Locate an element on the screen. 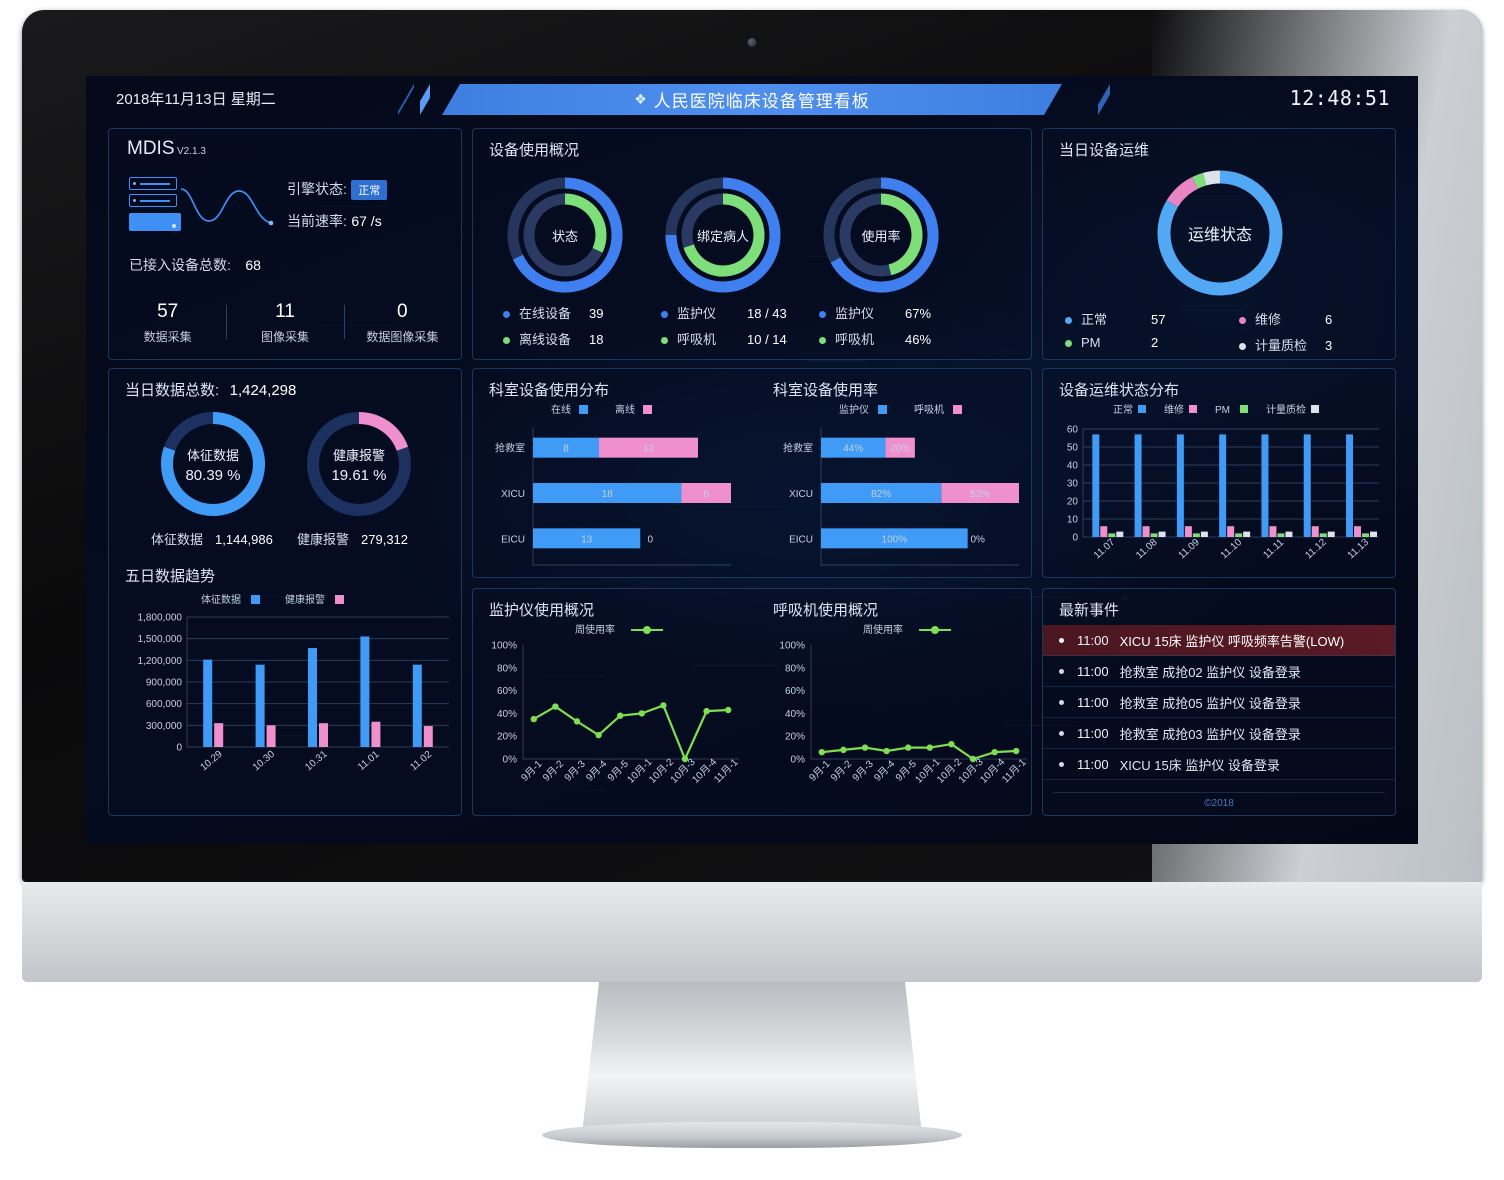 The width and height of the screenshot is (1504, 1180). legend-label: 呼吸机 is located at coordinates (855, 339).